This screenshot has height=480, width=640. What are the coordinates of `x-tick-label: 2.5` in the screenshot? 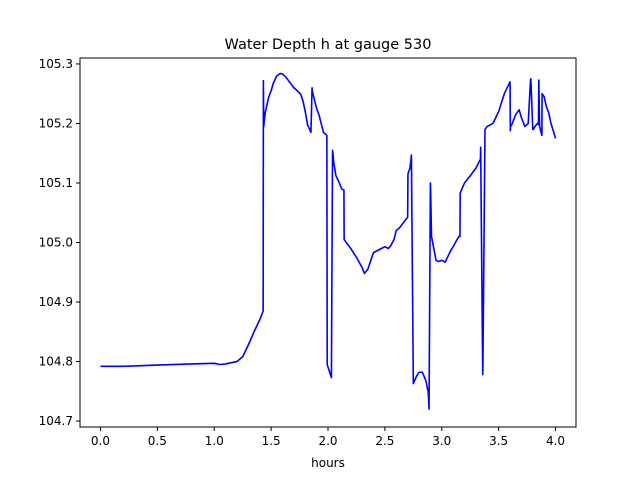 It's located at (384, 441).